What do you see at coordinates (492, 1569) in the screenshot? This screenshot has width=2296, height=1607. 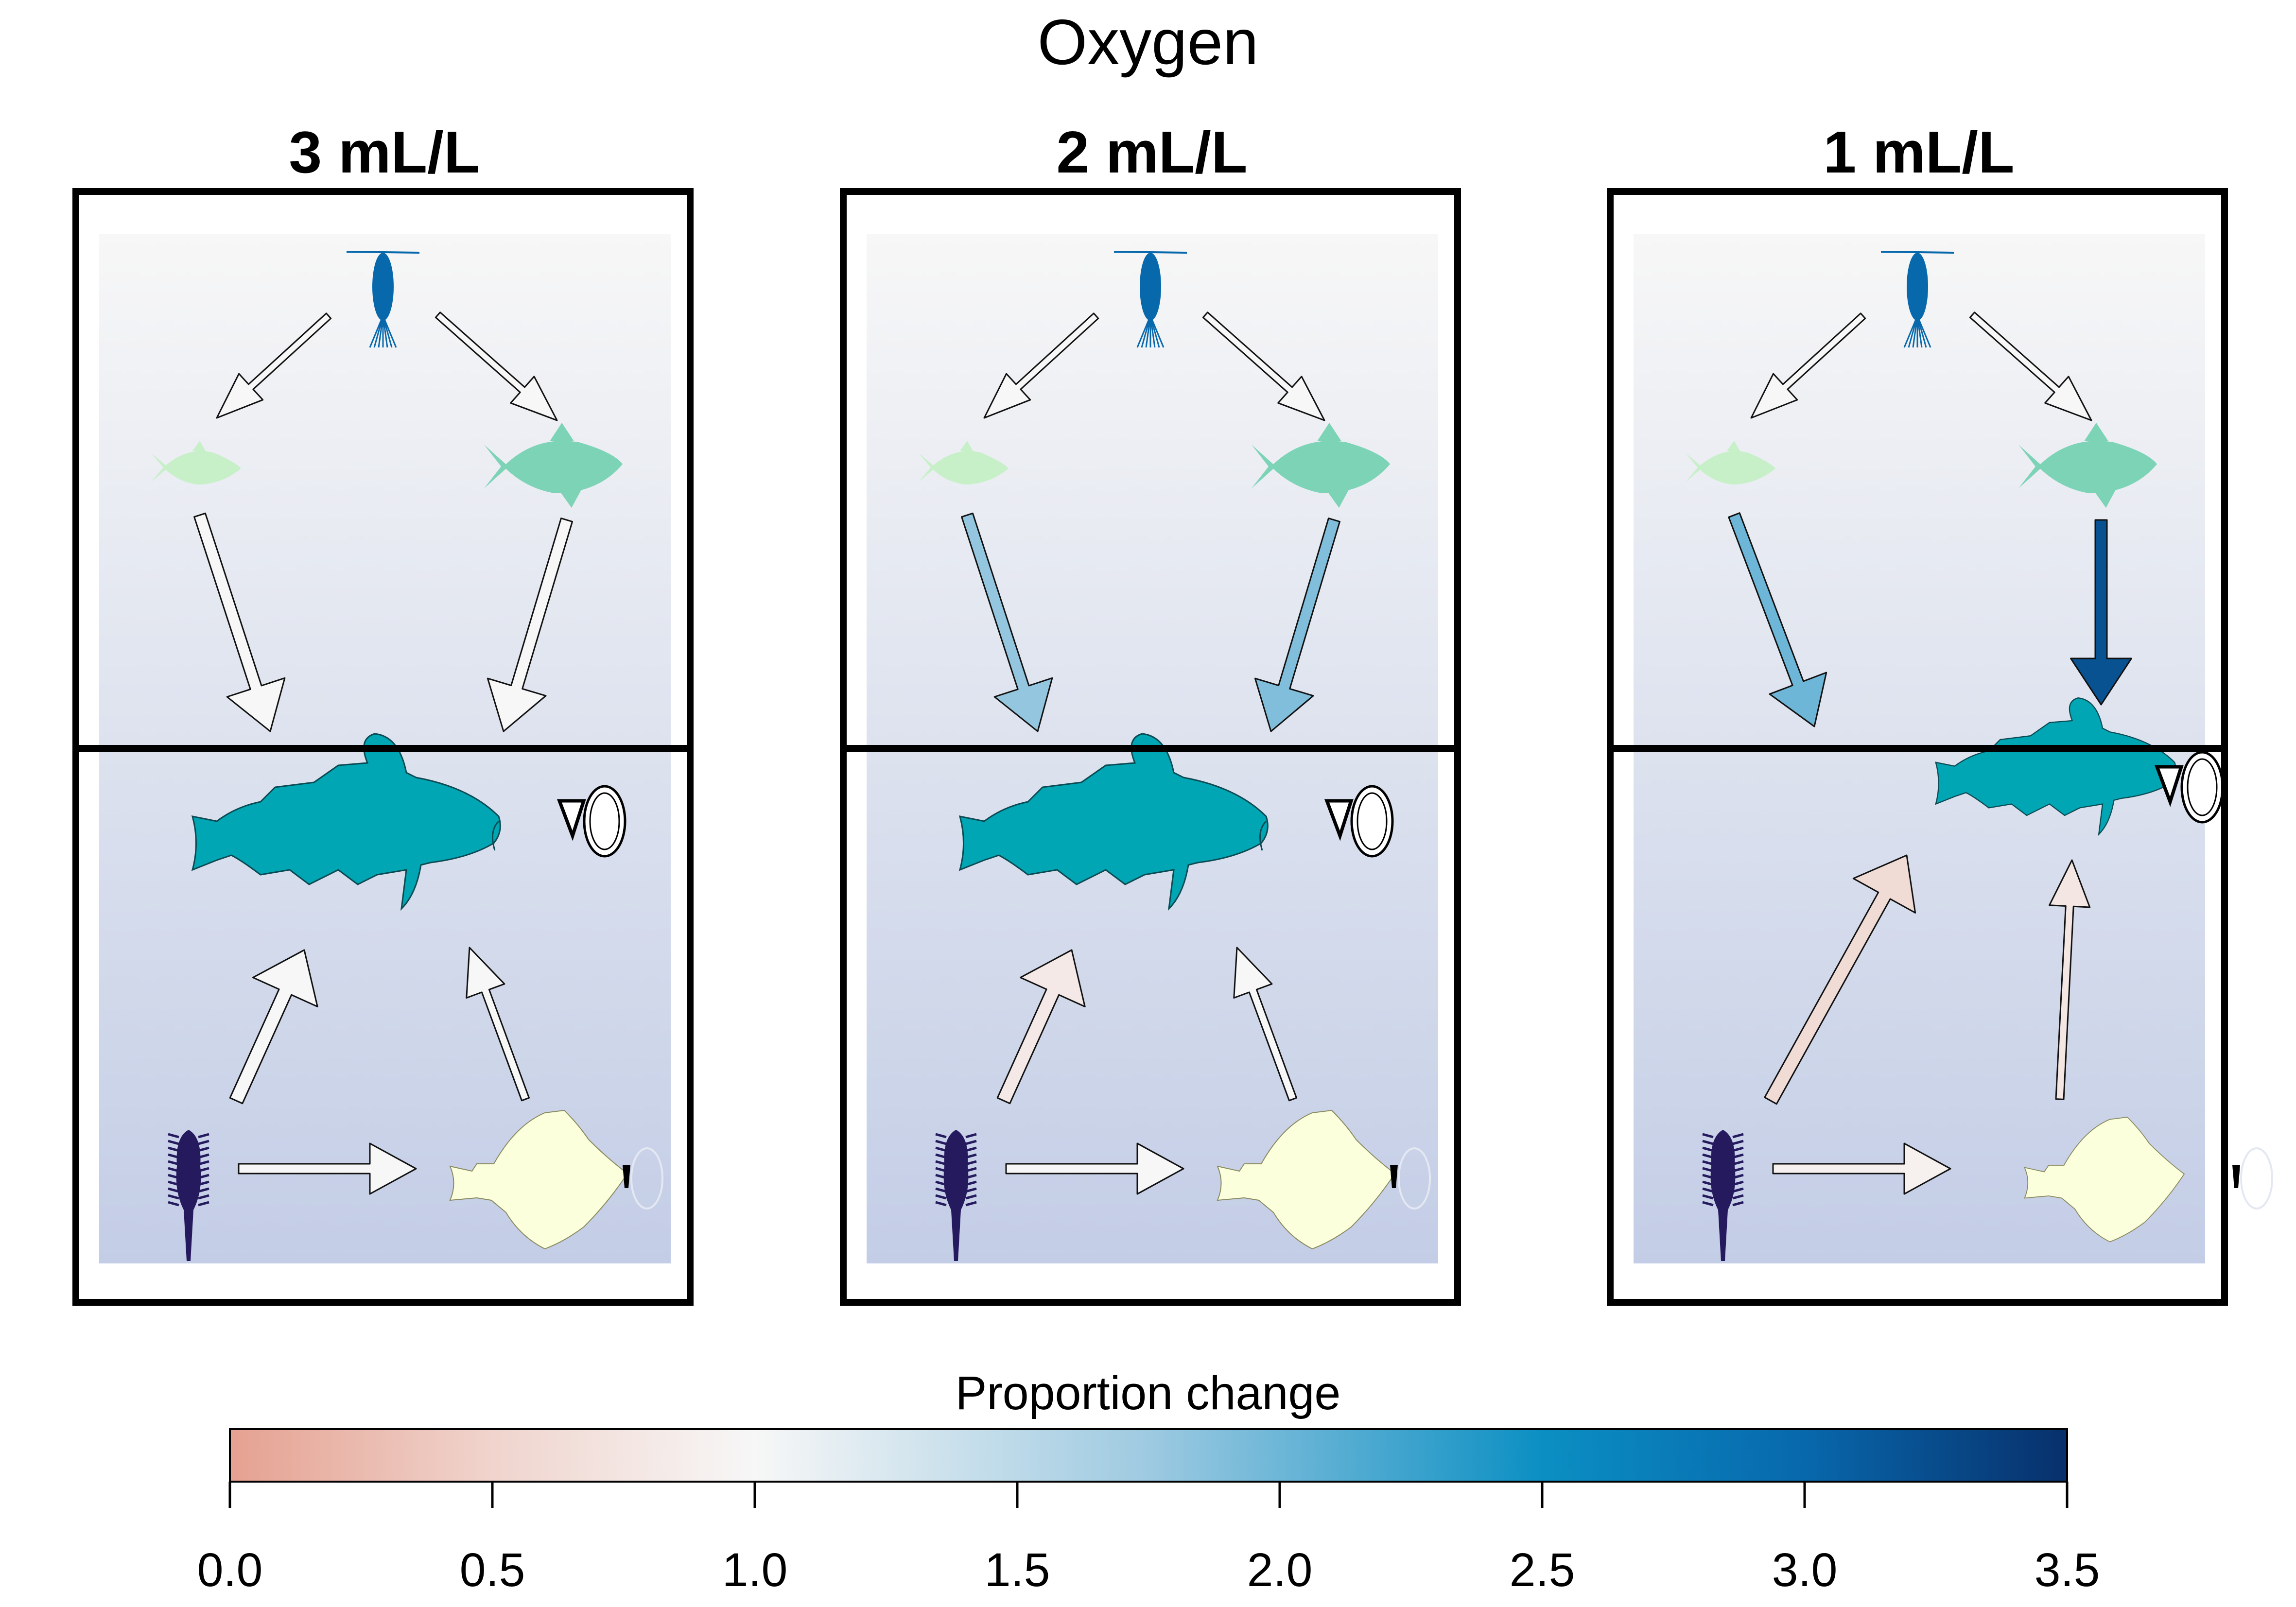 I see `colorbar-tick-label: 0.5` at bounding box center [492, 1569].